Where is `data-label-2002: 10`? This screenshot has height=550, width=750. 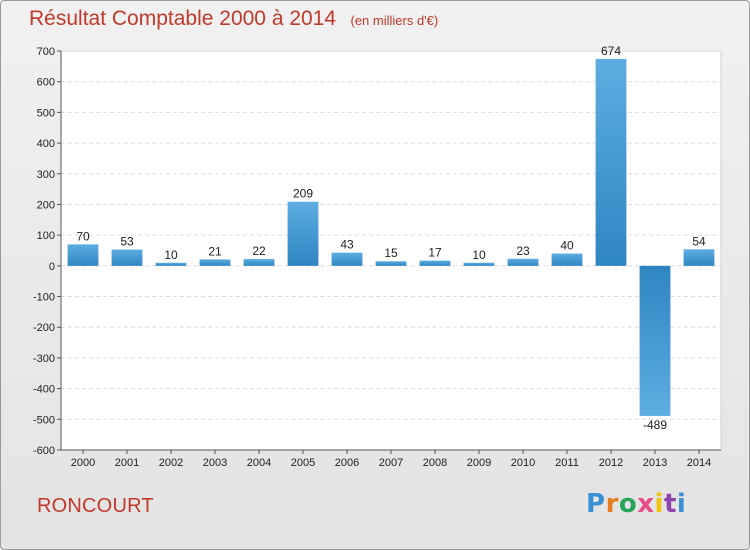
data-label-2002: 10 is located at coordinates (171, 255).